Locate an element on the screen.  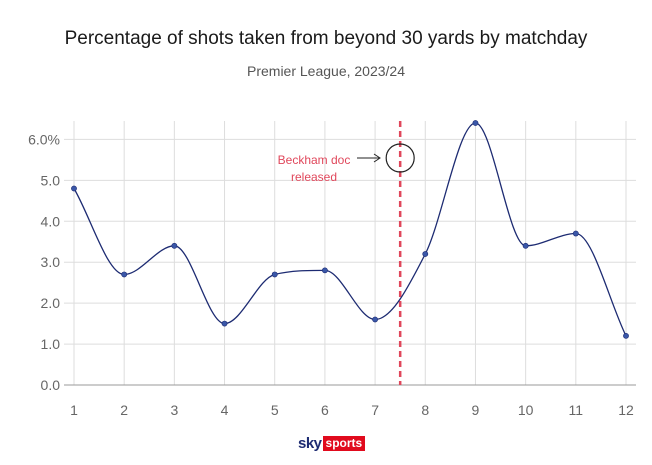
sky-sports-logo: sky sports is located at coordinates (332, 443).